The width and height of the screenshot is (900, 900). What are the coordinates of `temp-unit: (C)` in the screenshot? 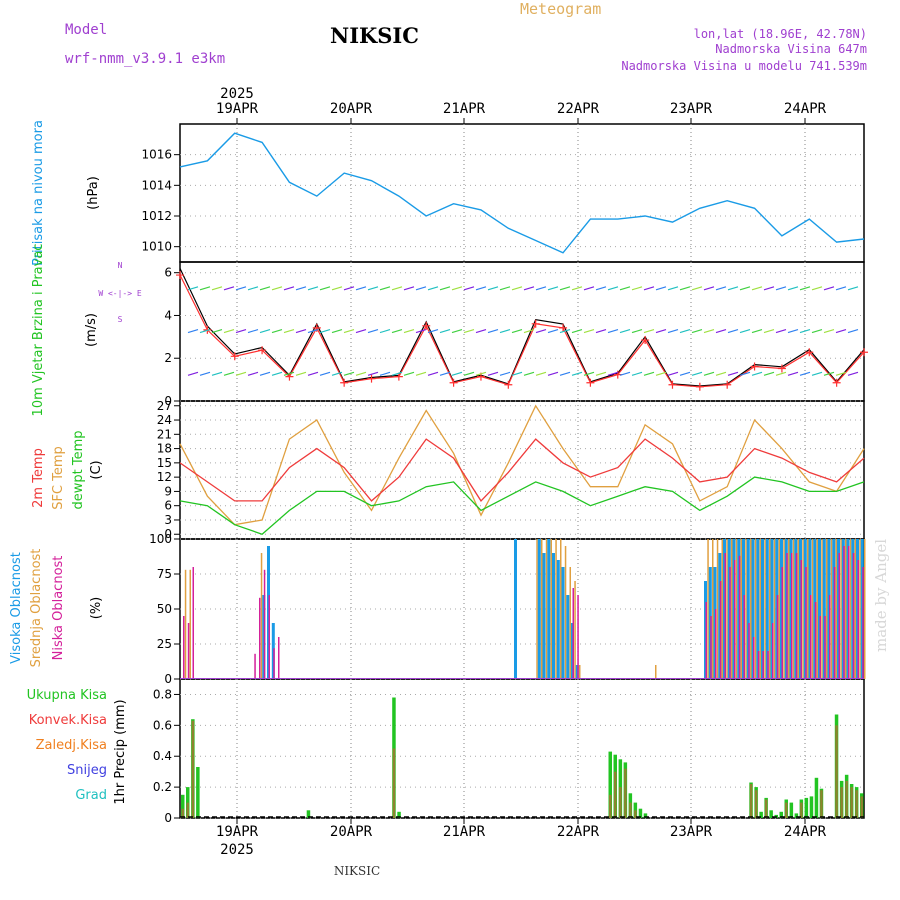 It's located at (96, 469).